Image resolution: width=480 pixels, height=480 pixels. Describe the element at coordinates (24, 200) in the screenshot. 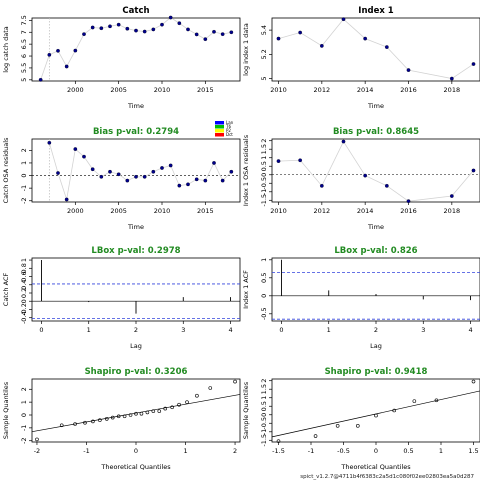

I see `y-tick-label: -2` at that location.